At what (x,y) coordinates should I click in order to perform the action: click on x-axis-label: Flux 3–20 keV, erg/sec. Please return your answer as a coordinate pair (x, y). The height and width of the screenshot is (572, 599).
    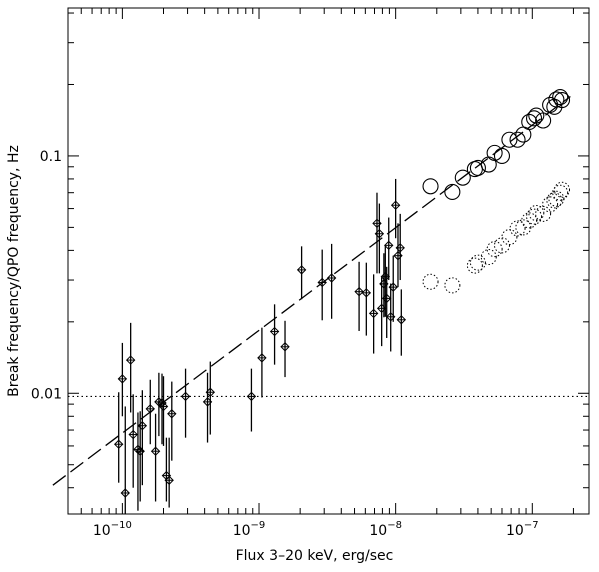
    Looking at the image, I should click on (315, 556).